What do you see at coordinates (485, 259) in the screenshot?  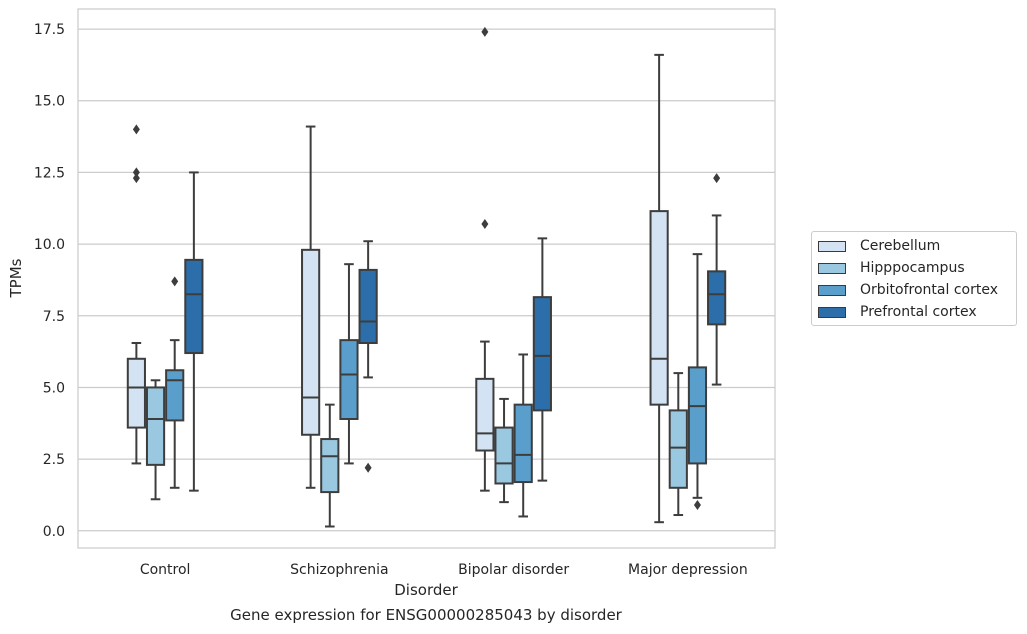 I see `box-cerebellum-bipolar-disorder` at bounding box center [485, 259].